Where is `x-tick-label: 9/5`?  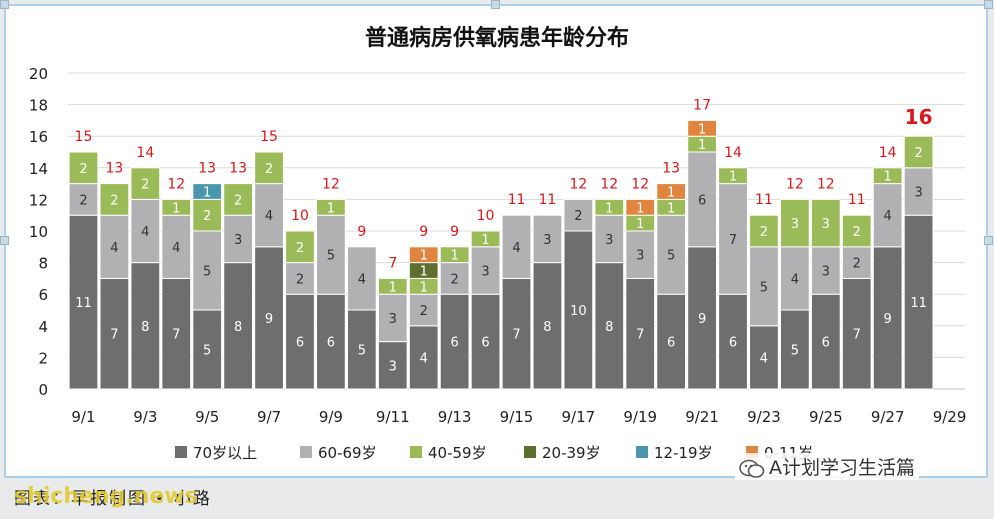
x-tick-label: 9/5 is located at coordinates (207, 417).